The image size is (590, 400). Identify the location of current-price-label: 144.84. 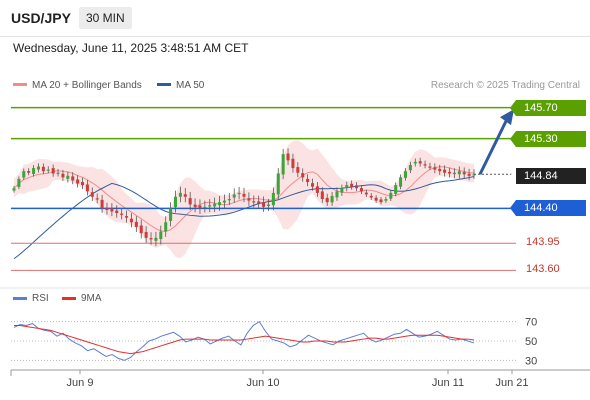
(548, 176).